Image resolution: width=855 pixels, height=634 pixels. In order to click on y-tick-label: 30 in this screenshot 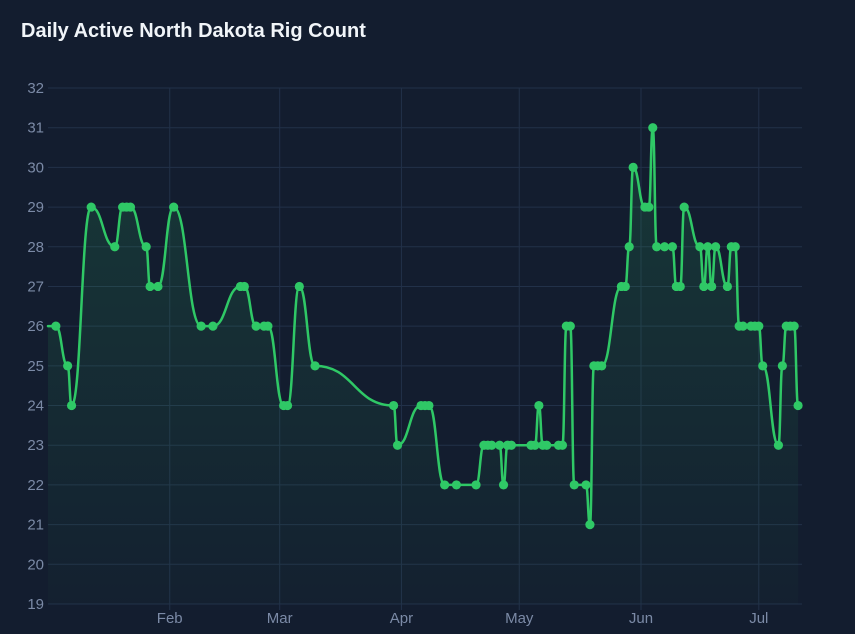, I will do `click(35, 167)`.